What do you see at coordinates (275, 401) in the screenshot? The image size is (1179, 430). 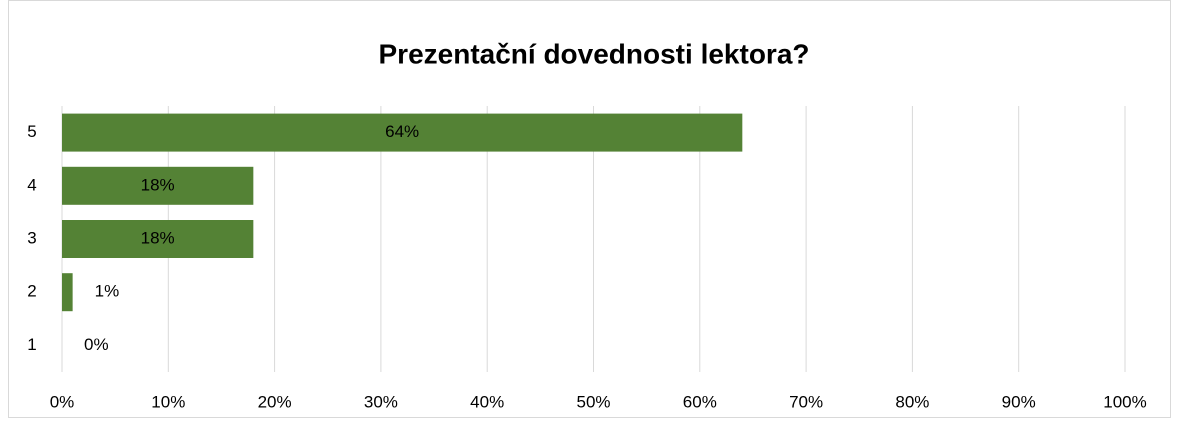 I see `x-tick-label: 20%` at bounding box center [275, 401].